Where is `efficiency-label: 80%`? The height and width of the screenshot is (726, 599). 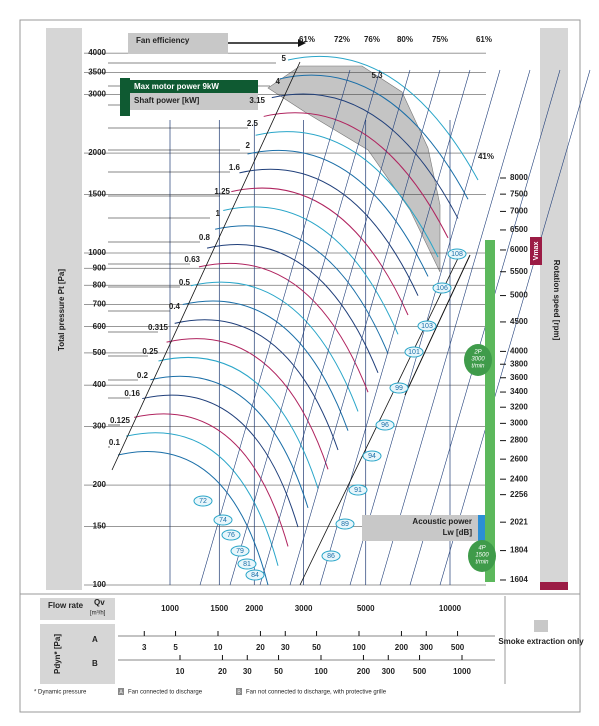 efficiency-label: 80% is located at coordinates (405, 39).